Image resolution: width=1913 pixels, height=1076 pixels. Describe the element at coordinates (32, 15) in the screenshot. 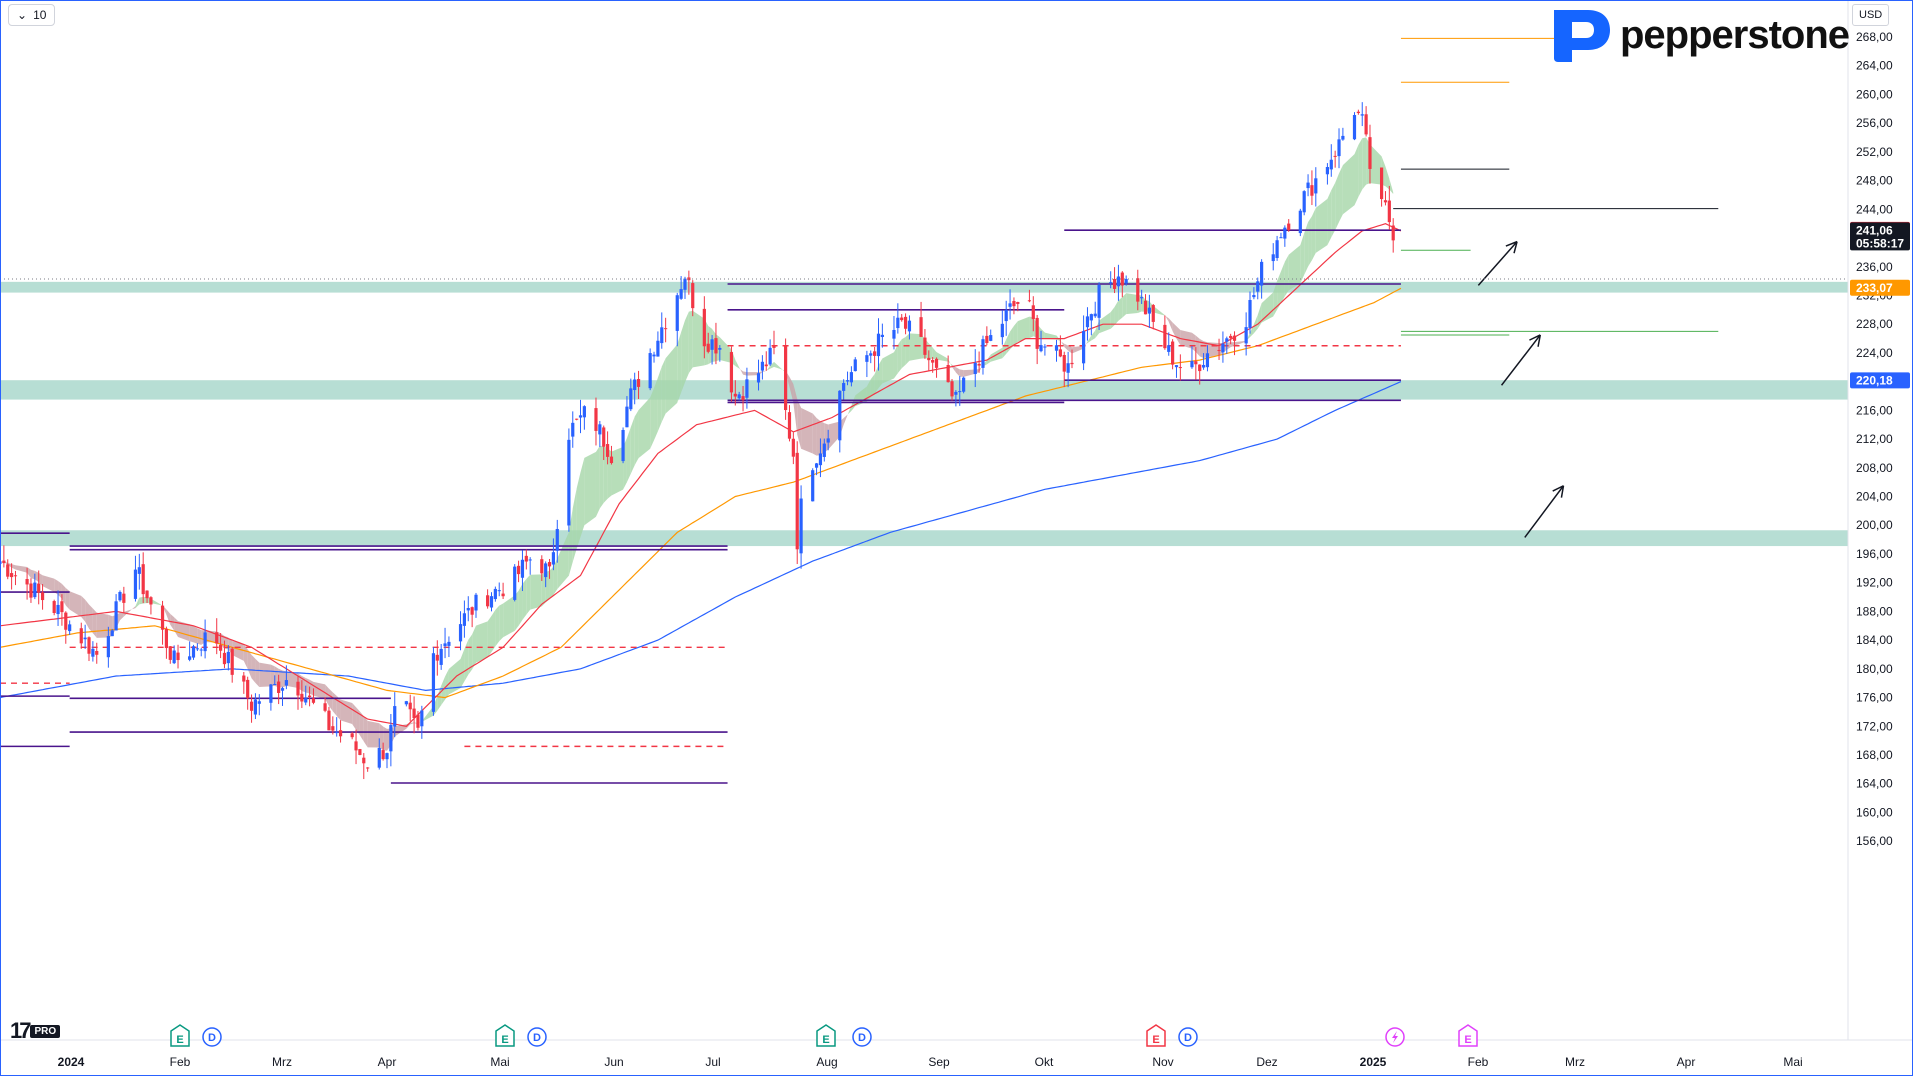

I see `interval-selector: ⌄ 10` at that location.